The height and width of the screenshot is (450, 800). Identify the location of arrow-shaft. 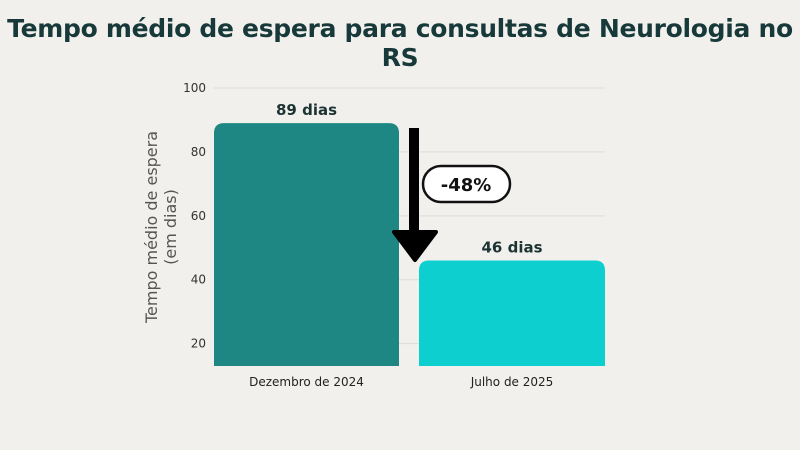
(414, 183).